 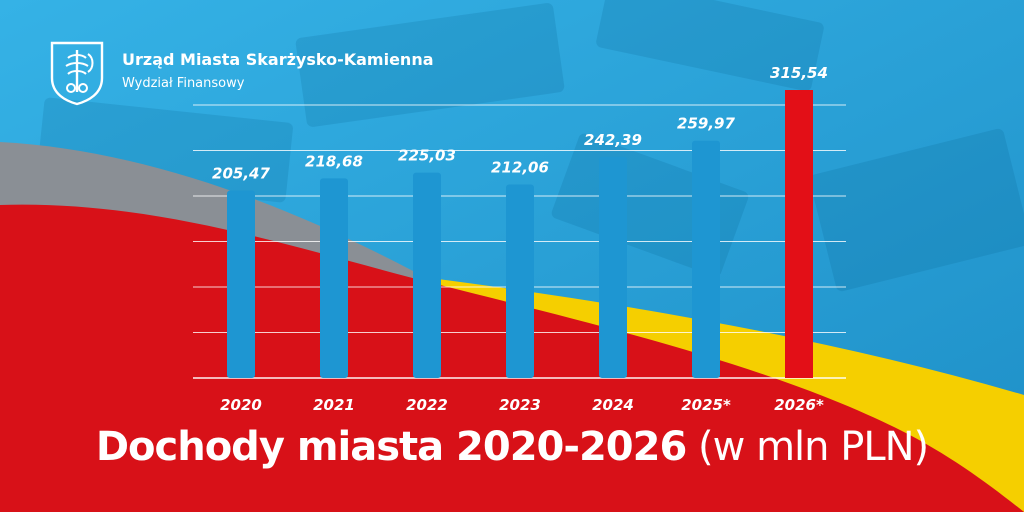 I want to click on bar-2026, so click(x=799, y=234).